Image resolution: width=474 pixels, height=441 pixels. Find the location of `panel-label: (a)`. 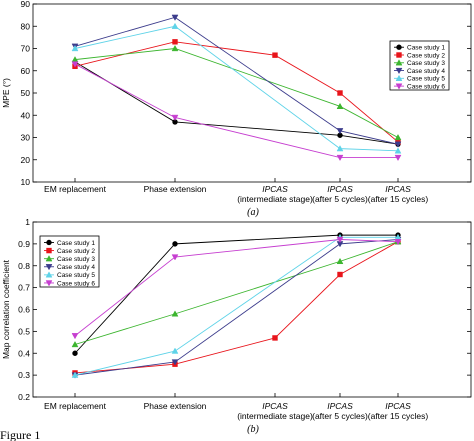

panel-label: (a) is located at coordinates (253, 212).